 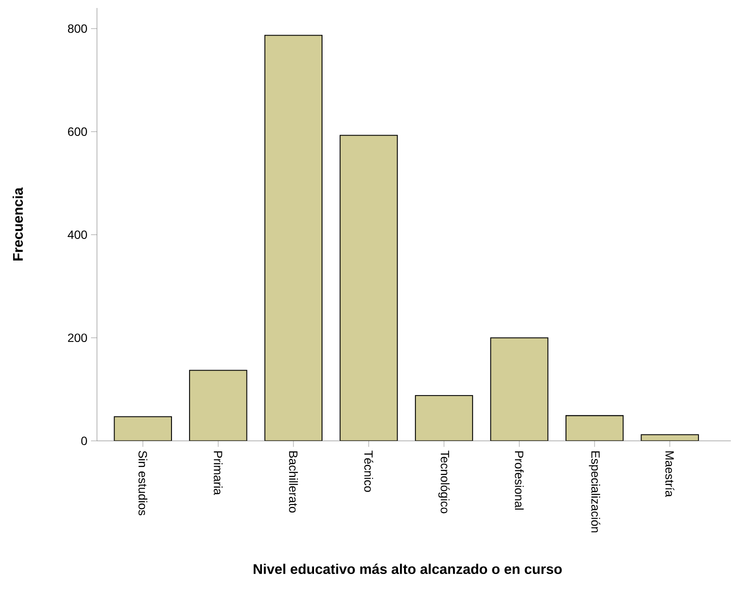 I want to click on x-tick-label: Maestría, so click(x=669, y=474).